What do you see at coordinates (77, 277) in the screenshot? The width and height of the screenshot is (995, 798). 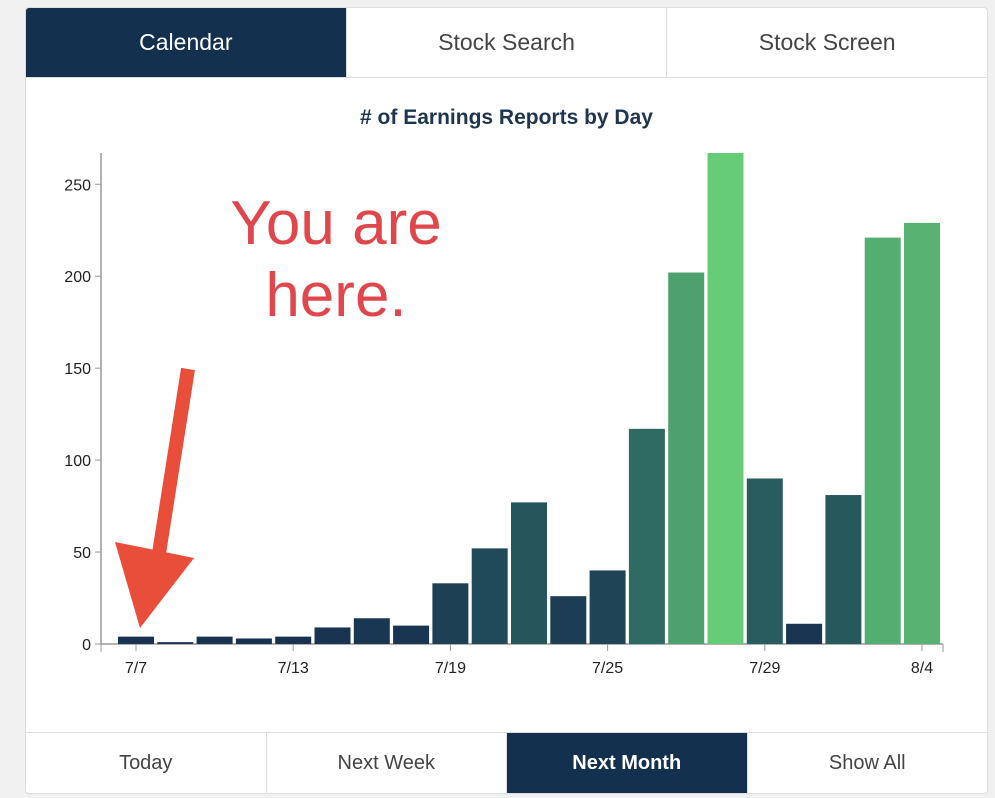 I see `y-tick-label: 200` at bounding box center [77, 277].